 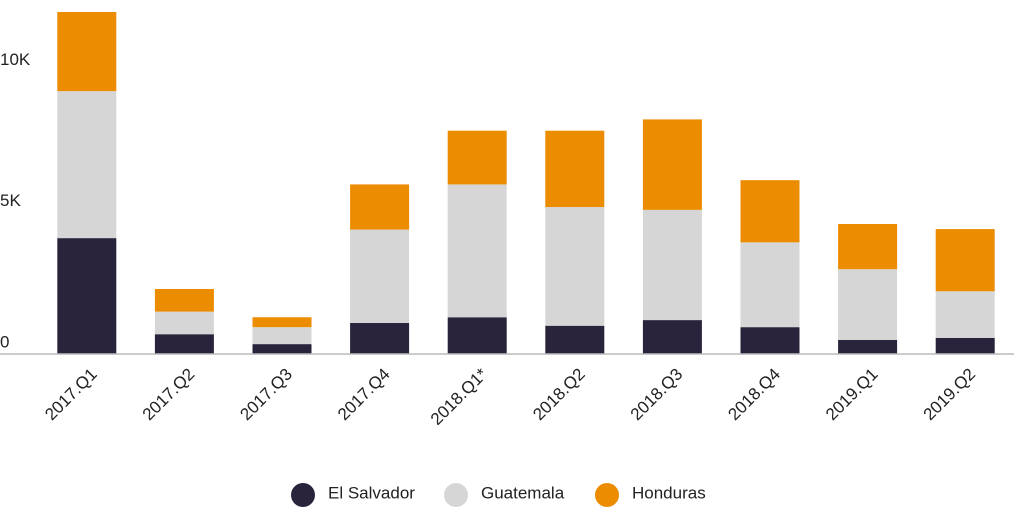 I want to click on y-tick-label: 10K, so click(x=15, y=59).